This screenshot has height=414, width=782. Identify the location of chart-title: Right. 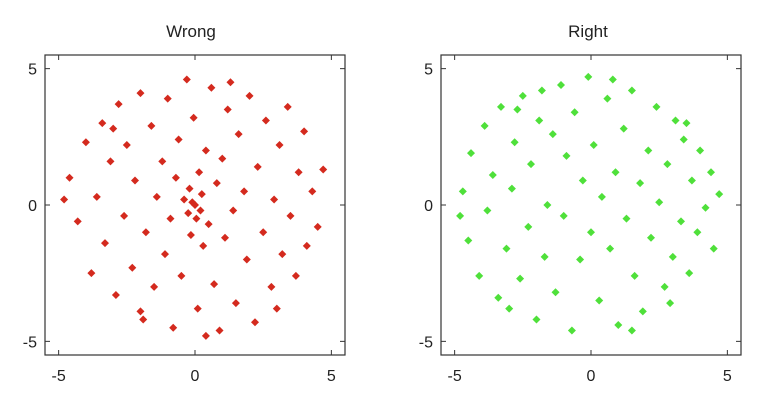
(588, 31).